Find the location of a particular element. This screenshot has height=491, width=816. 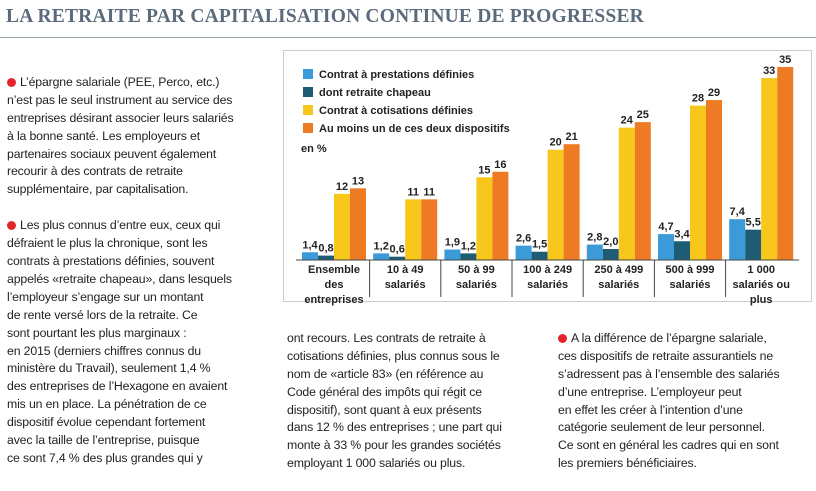

value-label: 1,9 is located at coordinates (452, 243).